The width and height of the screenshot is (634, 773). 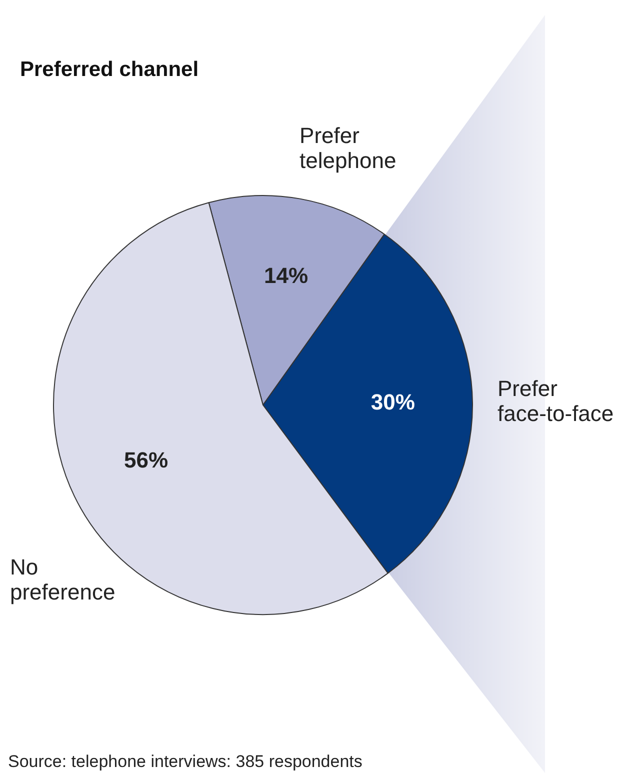 What do you see at coordinates (286, 275) in the screenshot?
I see `data-label: 14%` at bounding box center [286, 275].